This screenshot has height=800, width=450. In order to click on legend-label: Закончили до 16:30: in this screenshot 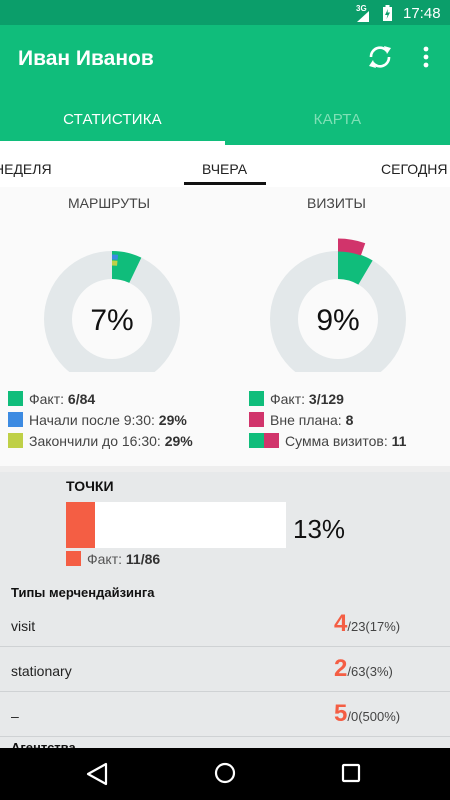, I will do `click(95, 441)`.